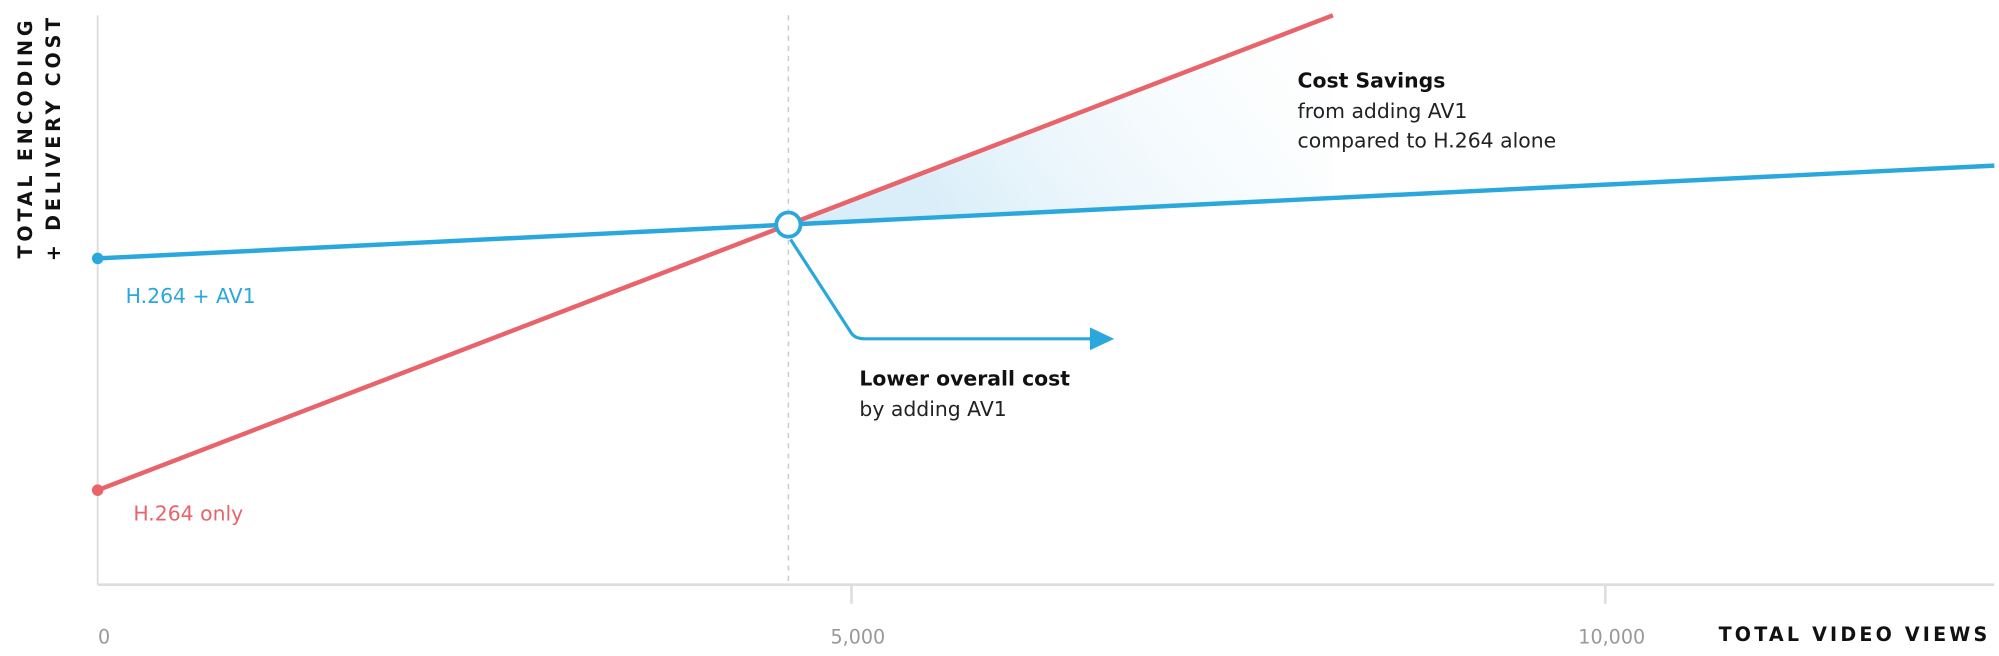 The height and width of the screenshot is (656, 1999). I want to click on annotation-text: from adding AV1, so click(1383, 111).